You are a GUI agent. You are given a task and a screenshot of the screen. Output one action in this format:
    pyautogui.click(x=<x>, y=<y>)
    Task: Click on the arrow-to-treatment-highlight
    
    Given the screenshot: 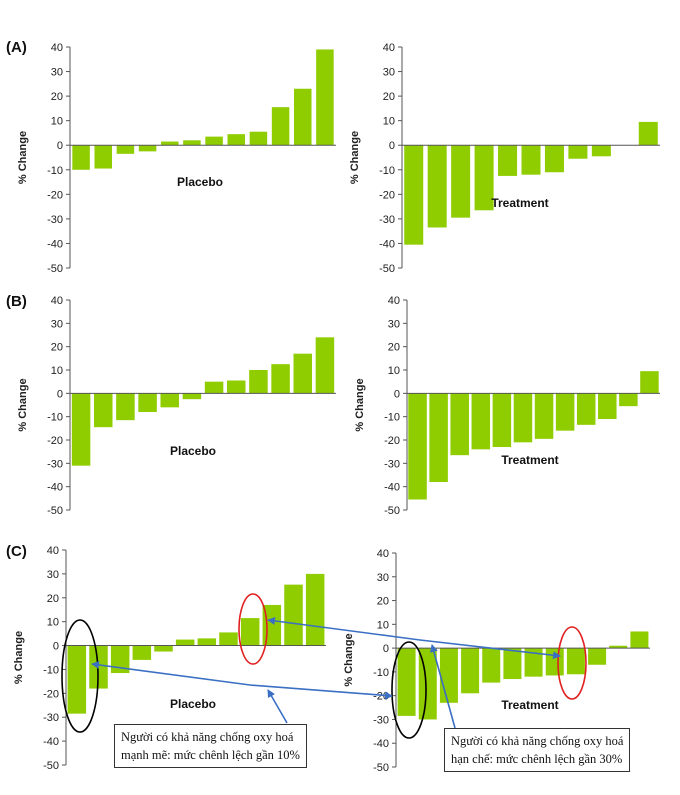 What is the action you would take?
    pyautogui.click(x=490, y=649)
    